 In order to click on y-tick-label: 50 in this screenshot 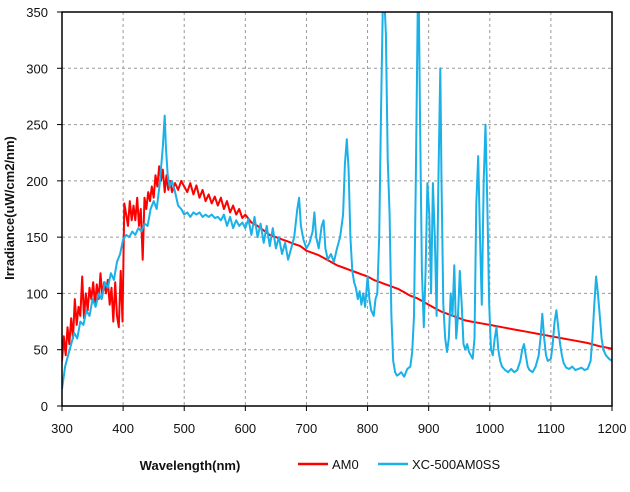, I will do `click(41, 350)`.